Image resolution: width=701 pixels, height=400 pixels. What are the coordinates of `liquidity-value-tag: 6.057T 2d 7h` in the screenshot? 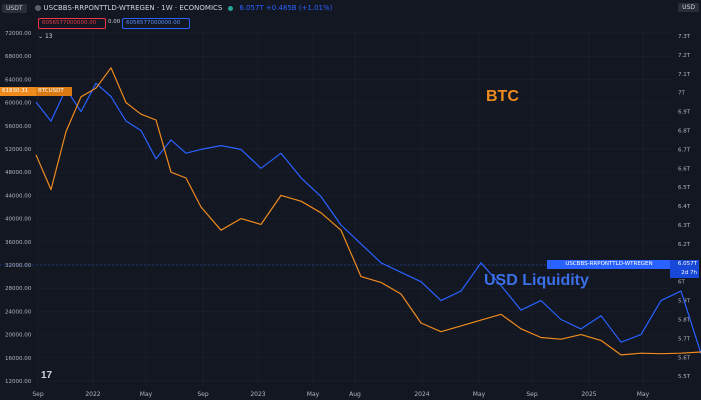 It's located at (684, 269).